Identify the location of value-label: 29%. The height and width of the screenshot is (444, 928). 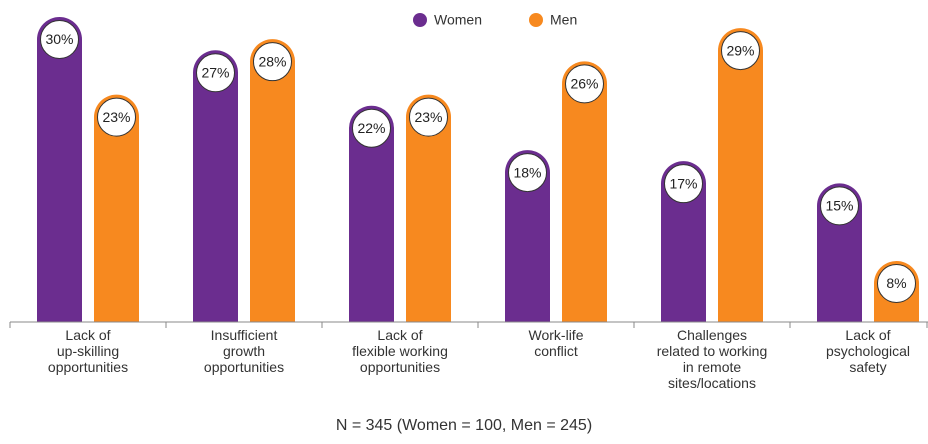
(740, 50).